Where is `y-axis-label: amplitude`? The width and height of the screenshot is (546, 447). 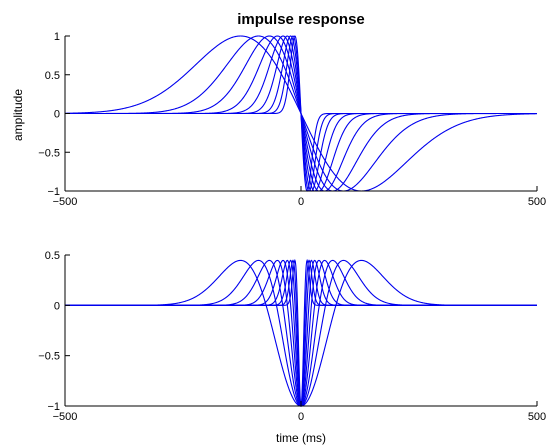 y-axis-label: amplitude is located at coordinates (18, 115).